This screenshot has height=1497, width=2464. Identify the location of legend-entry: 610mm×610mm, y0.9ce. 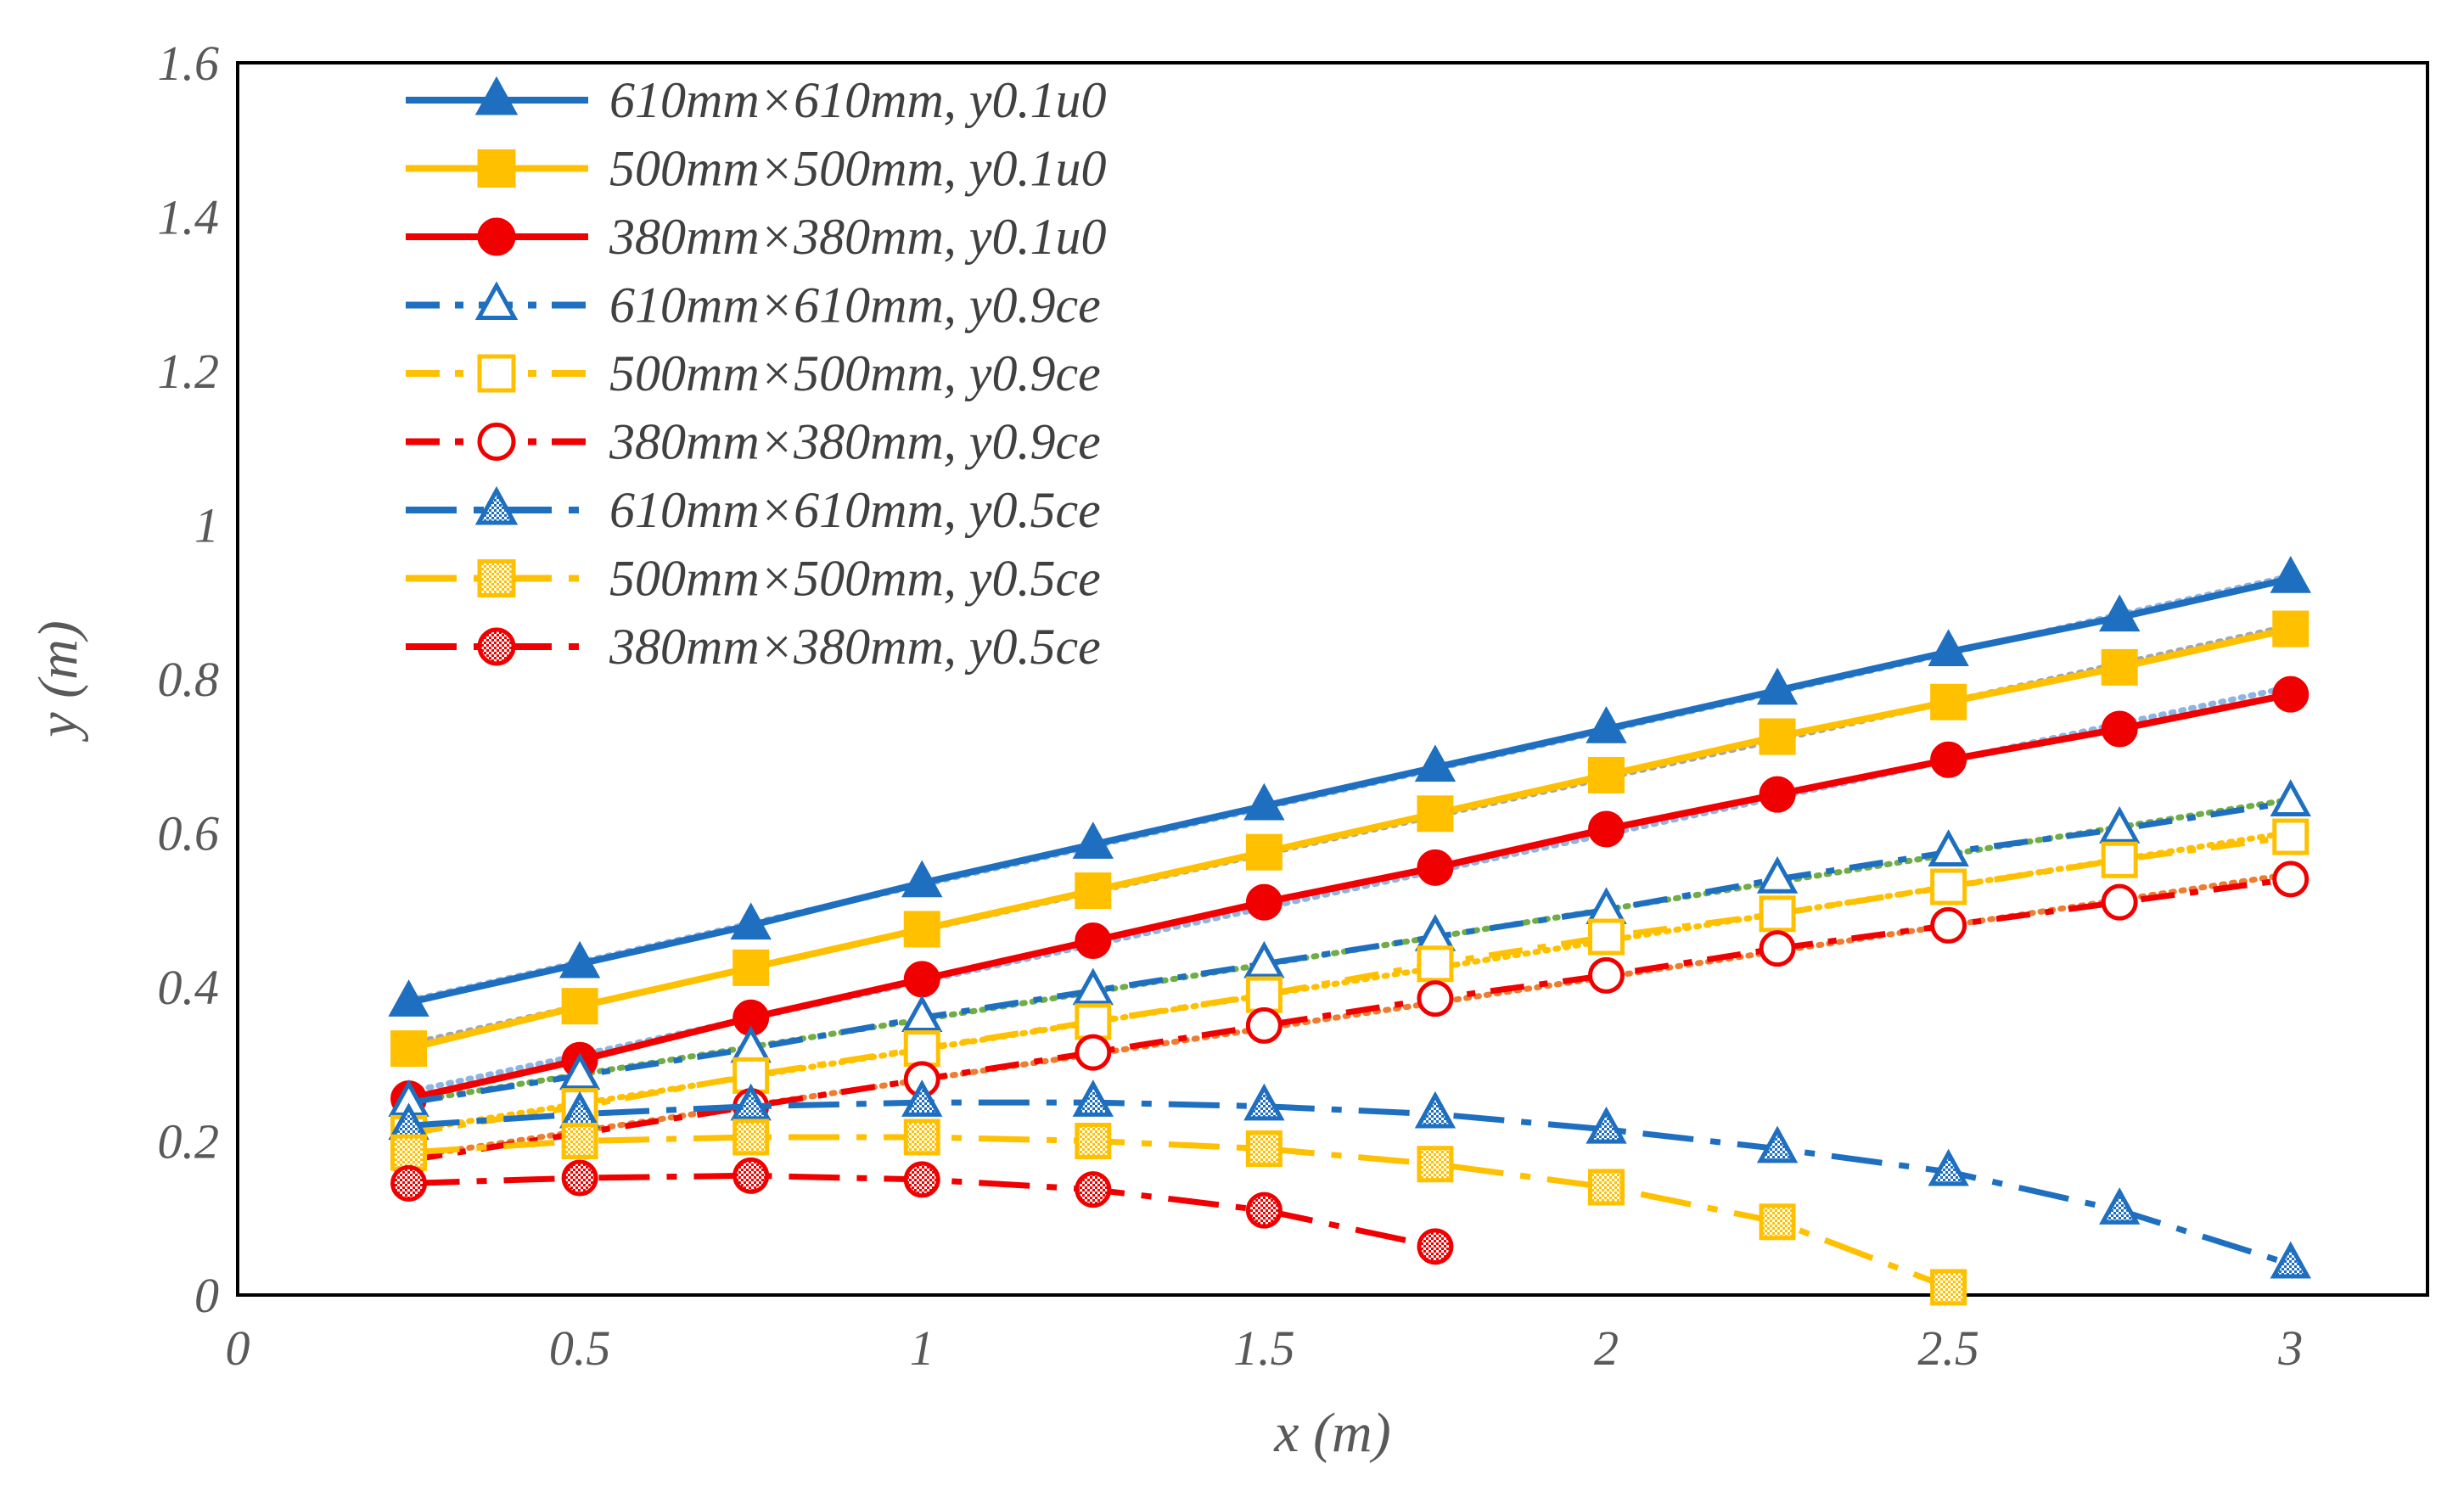
(753, 306).